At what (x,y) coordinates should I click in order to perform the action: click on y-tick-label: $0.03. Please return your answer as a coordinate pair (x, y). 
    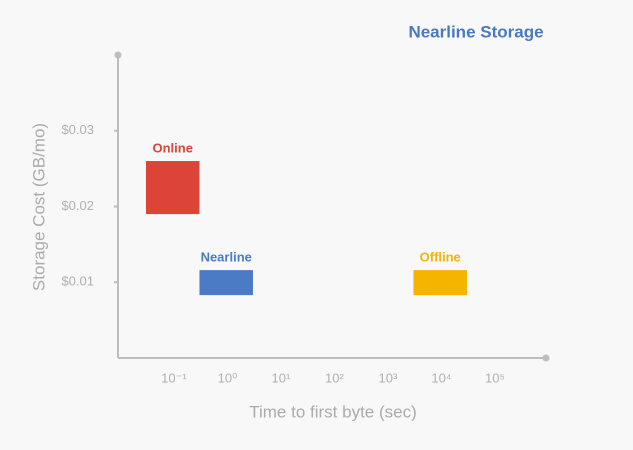
    Looking at the image, I should click on (77, 129).